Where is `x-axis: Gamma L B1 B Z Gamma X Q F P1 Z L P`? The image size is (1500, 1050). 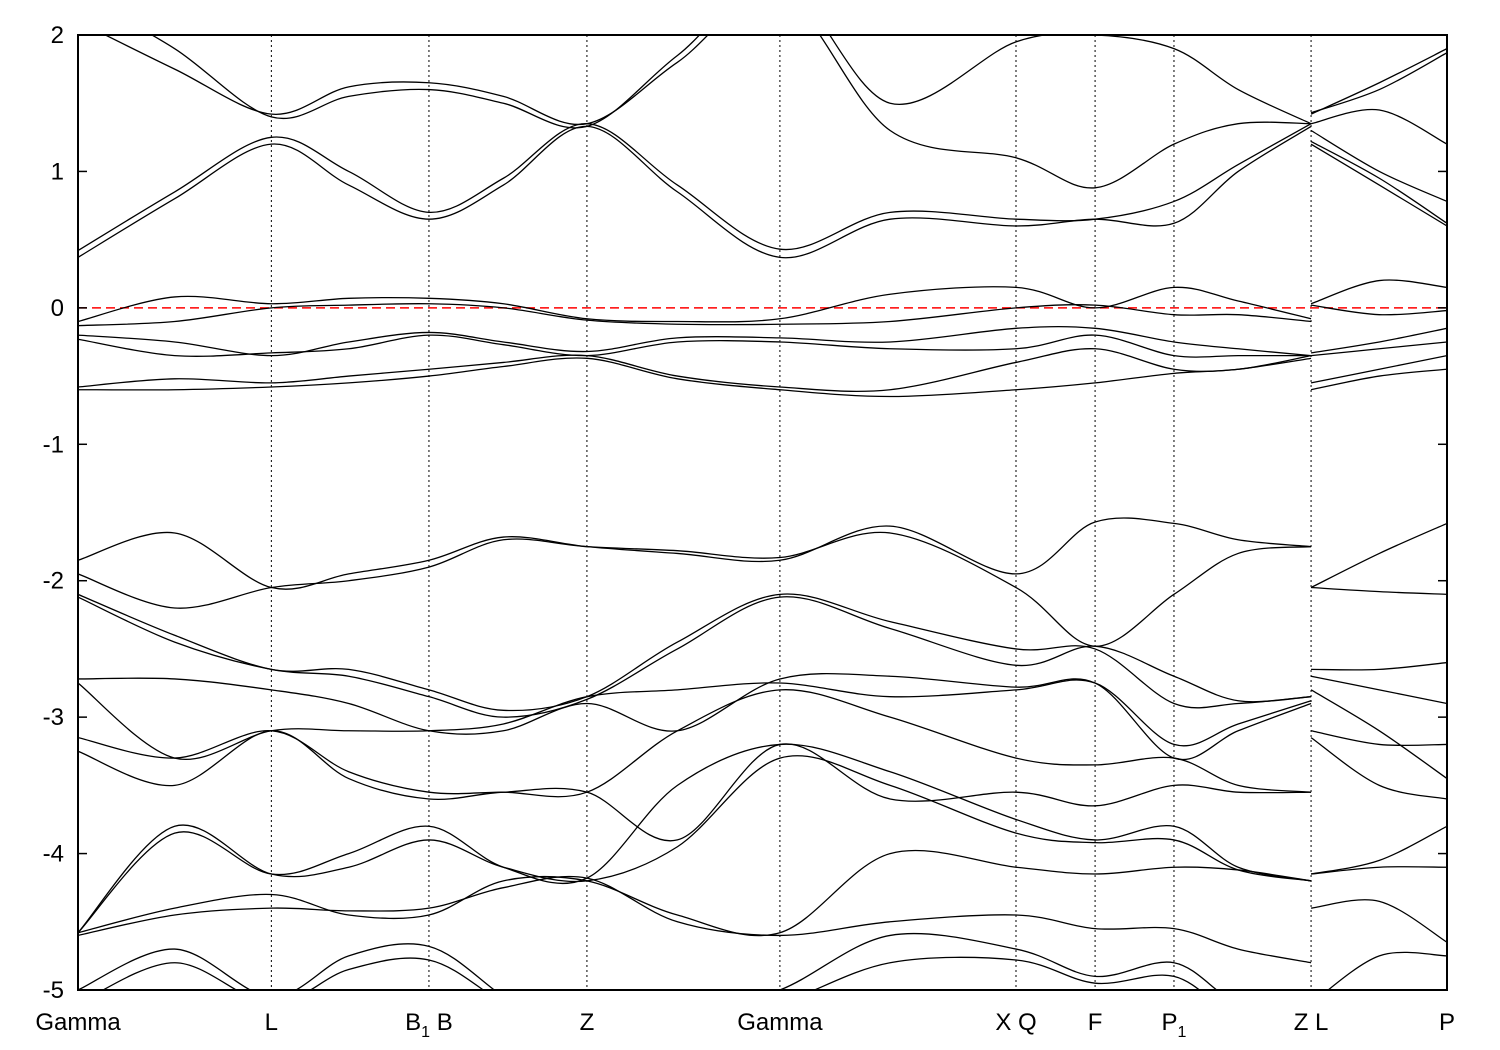 x-axis: Gamma L B1 B Z Gamma X Q F P1 Z L P is located at coordinates (745, 1025).